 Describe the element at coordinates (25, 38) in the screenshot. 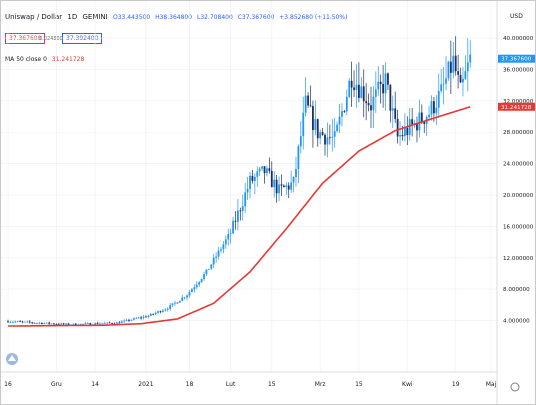

I see `sell-price-box: 37.367600` at that location.